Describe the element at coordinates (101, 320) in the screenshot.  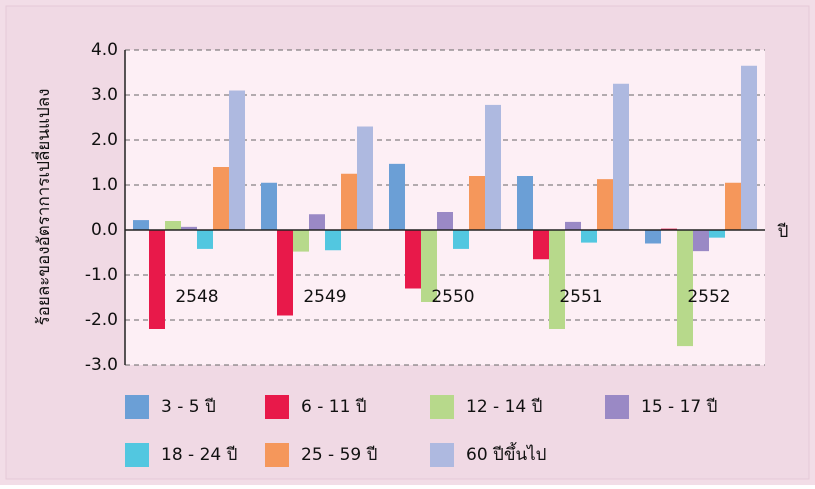
I see `y-tick-label: -2.0` at that location.